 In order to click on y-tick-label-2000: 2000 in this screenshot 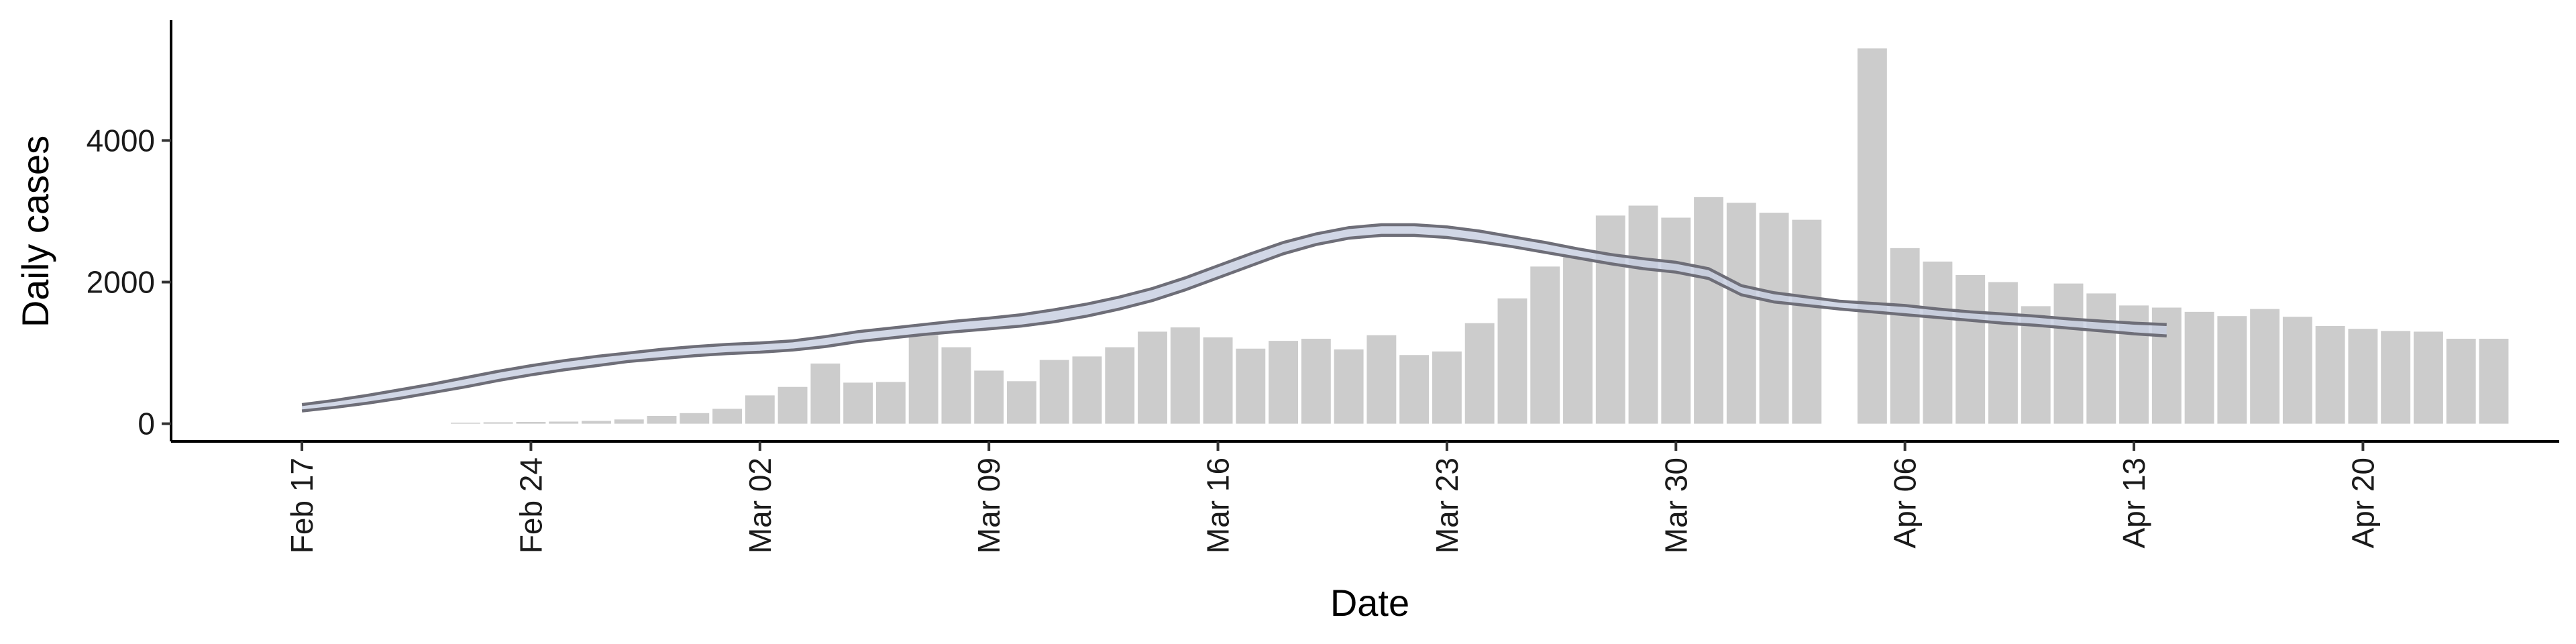, I will do `click(121, 282)`.